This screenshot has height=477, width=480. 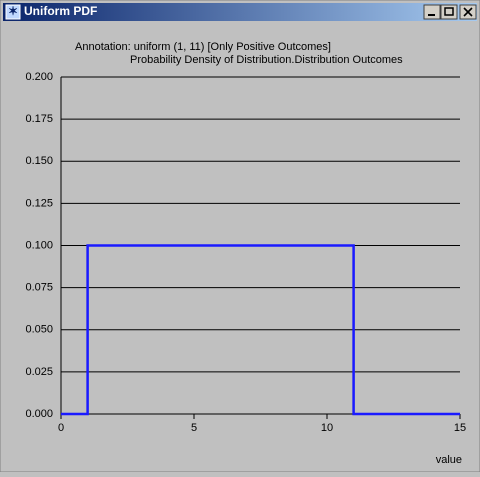 What do you see at coordinates (60, 11) in the screenshot?
I see `window-title: Uniform PDF` at bounding box center [60, 11].